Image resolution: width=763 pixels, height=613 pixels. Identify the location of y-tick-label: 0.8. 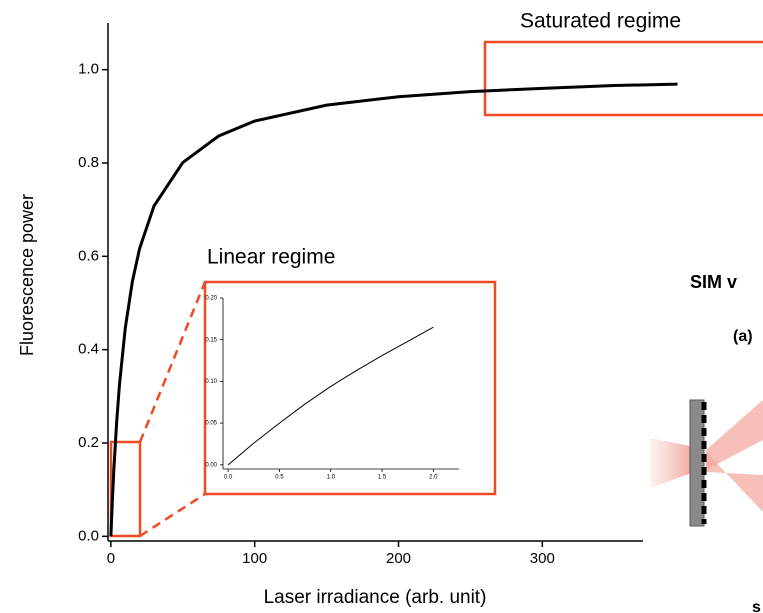
(88, 162).